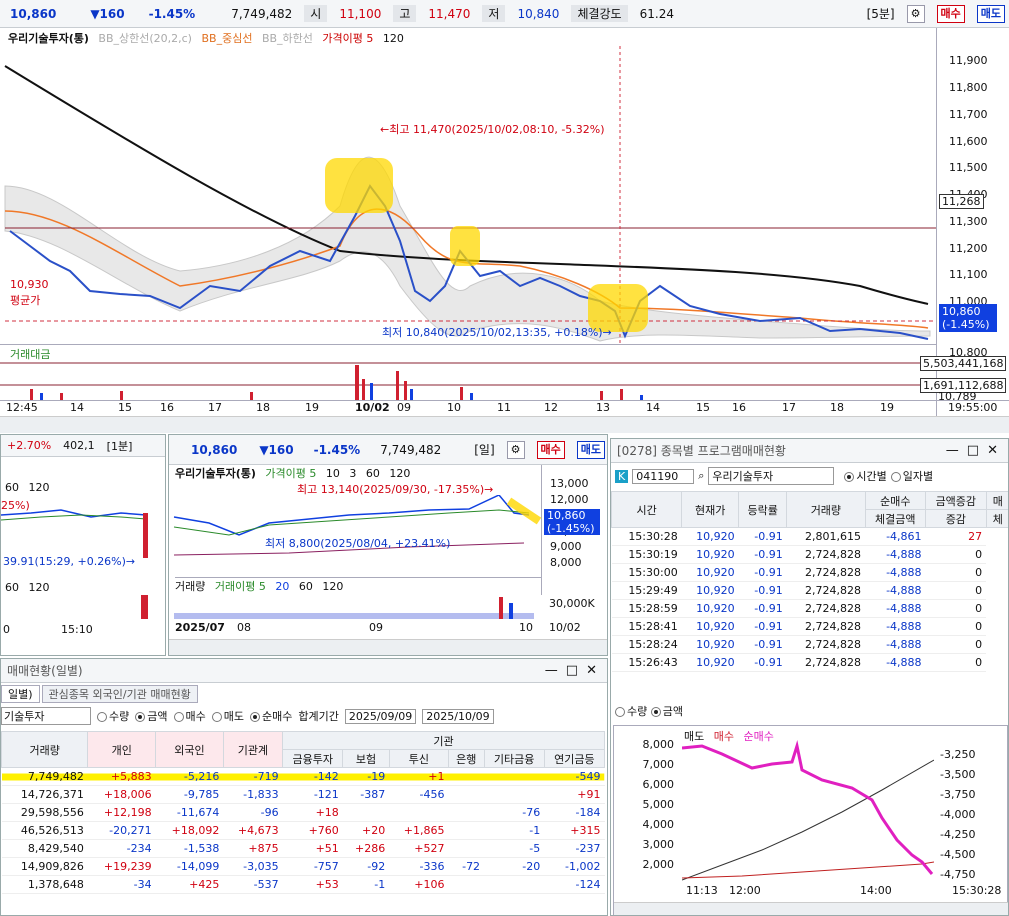 The width and height of the screenshot is (1009, 916). Describe the element at coordinates (77, 629) in the screenshot. I see `mini-xtick: 15:10` at that location.